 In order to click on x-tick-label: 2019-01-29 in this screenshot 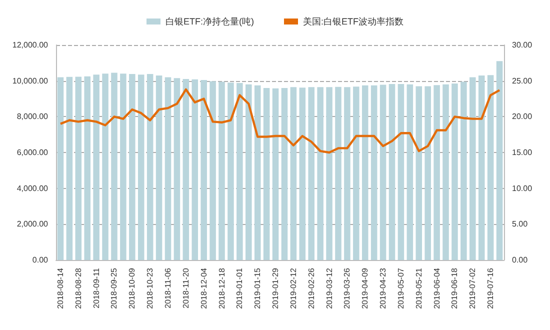, I will do `click(275, 288)`.